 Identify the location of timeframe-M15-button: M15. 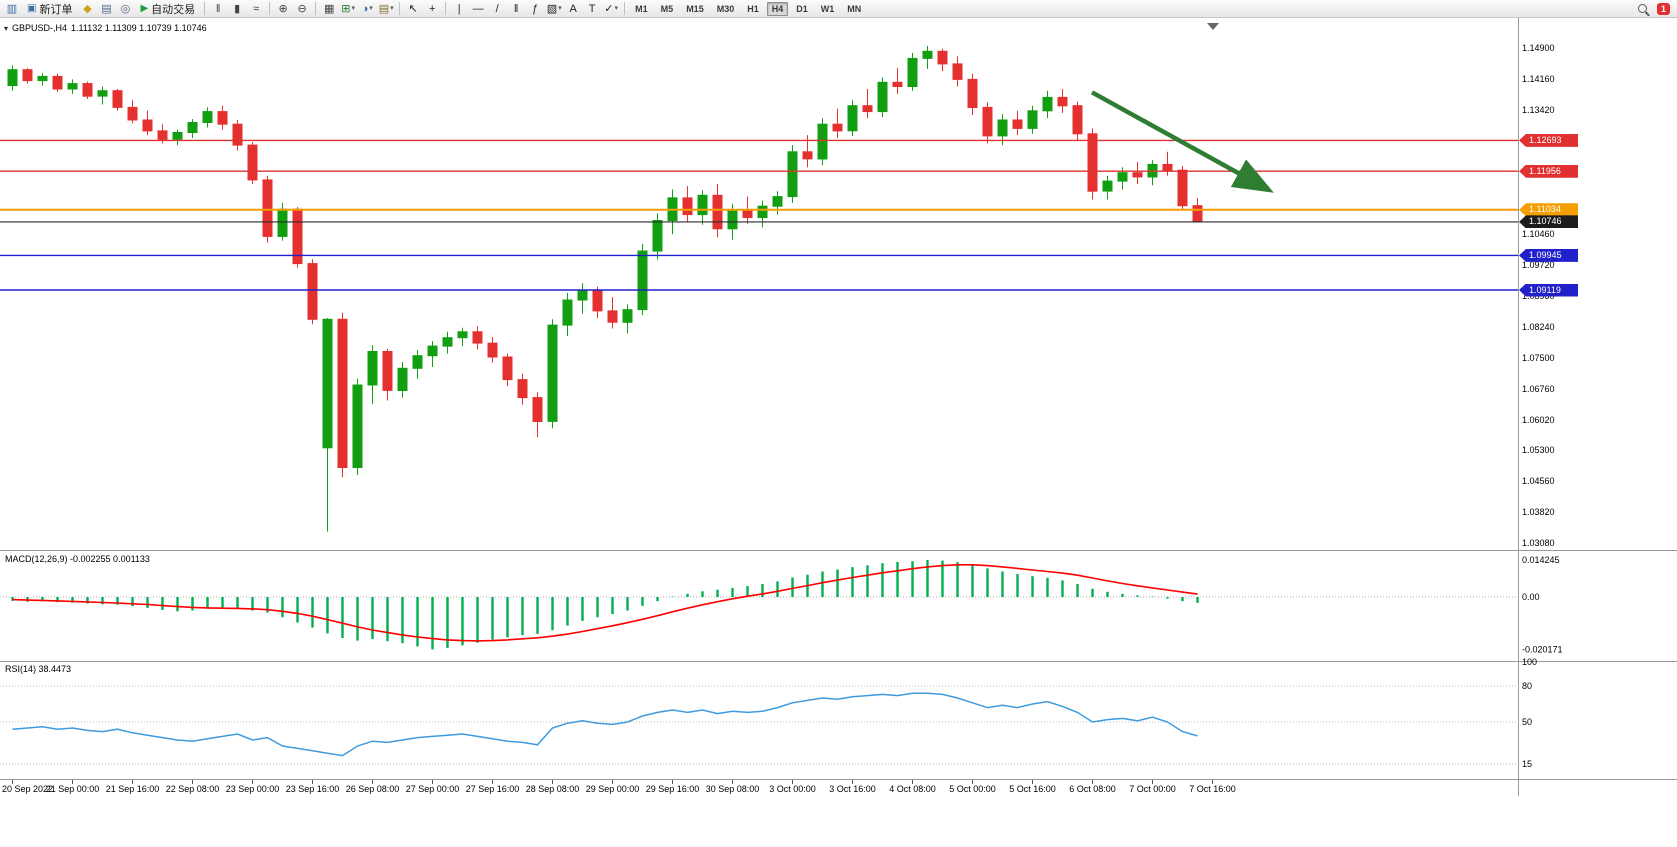
(695, 8).